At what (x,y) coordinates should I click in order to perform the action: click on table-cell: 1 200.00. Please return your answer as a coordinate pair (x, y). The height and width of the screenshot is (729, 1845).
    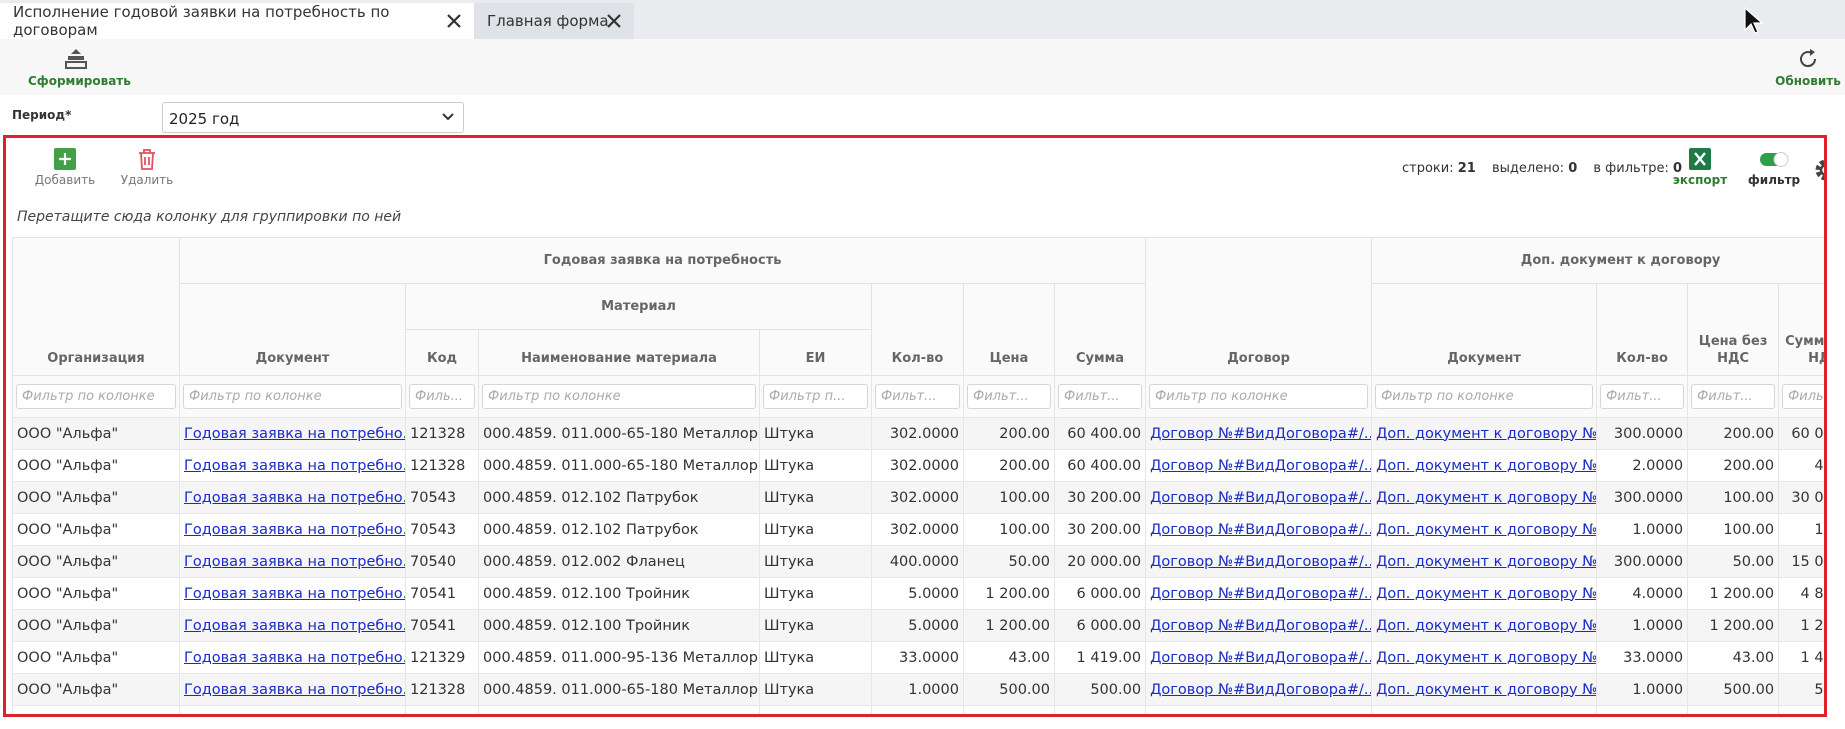
    Looking at the image, I should click on (1733, 625).